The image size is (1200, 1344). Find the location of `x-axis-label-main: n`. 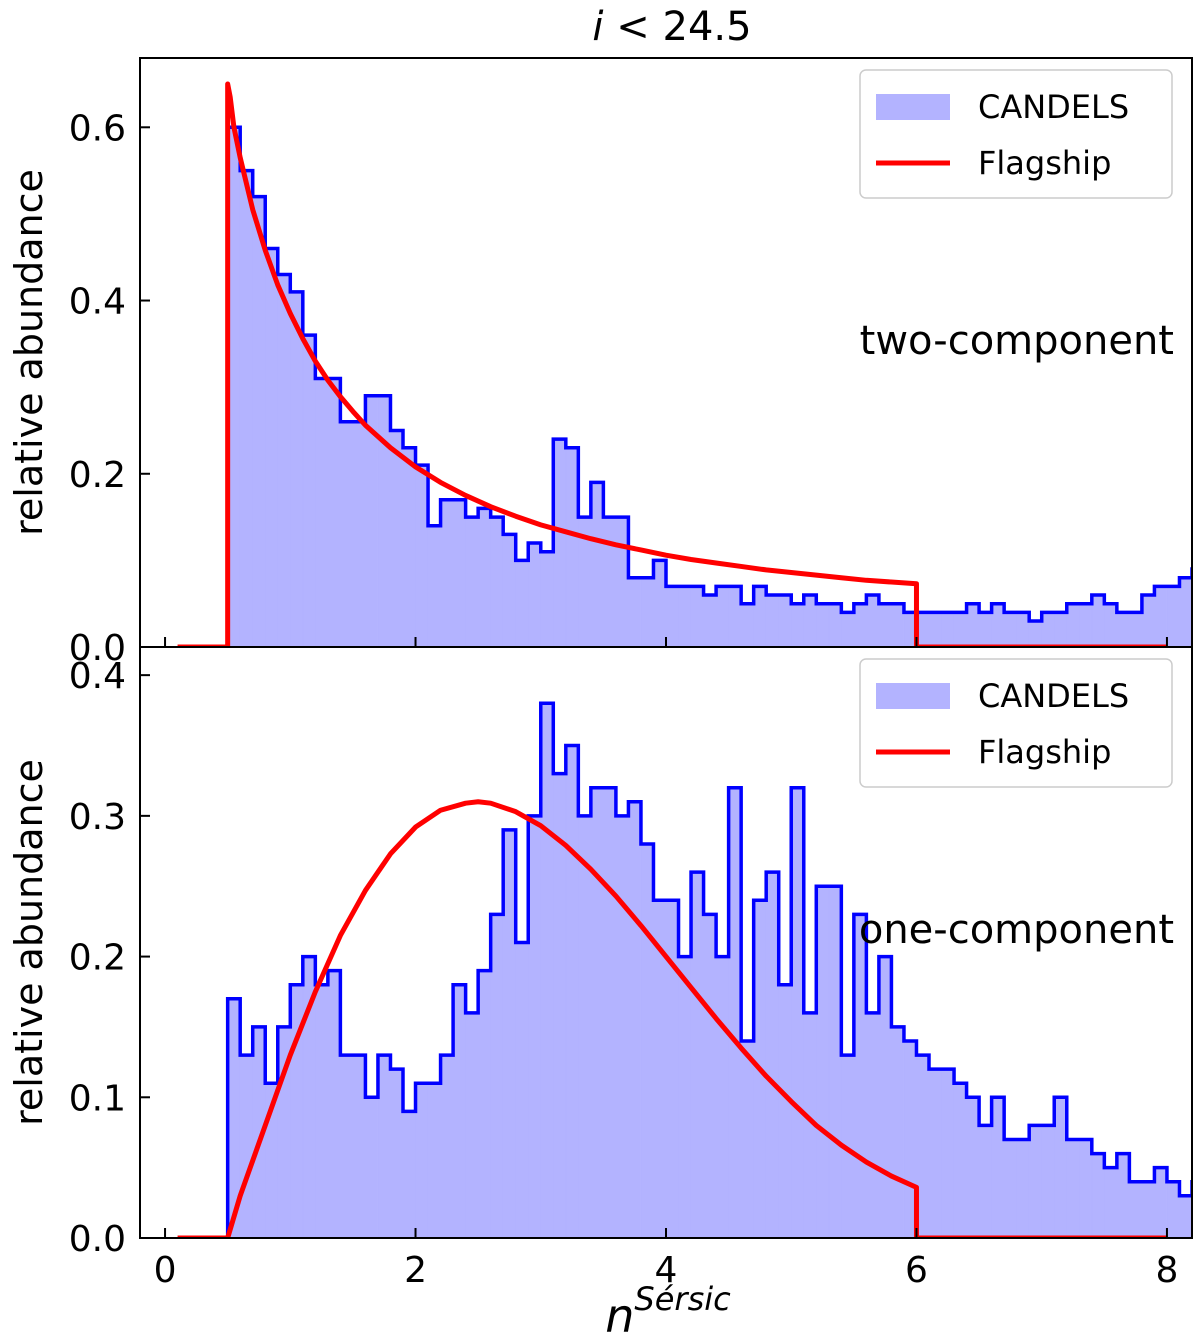

x-axis-label-main: n is located at coordinates (619, 1316).